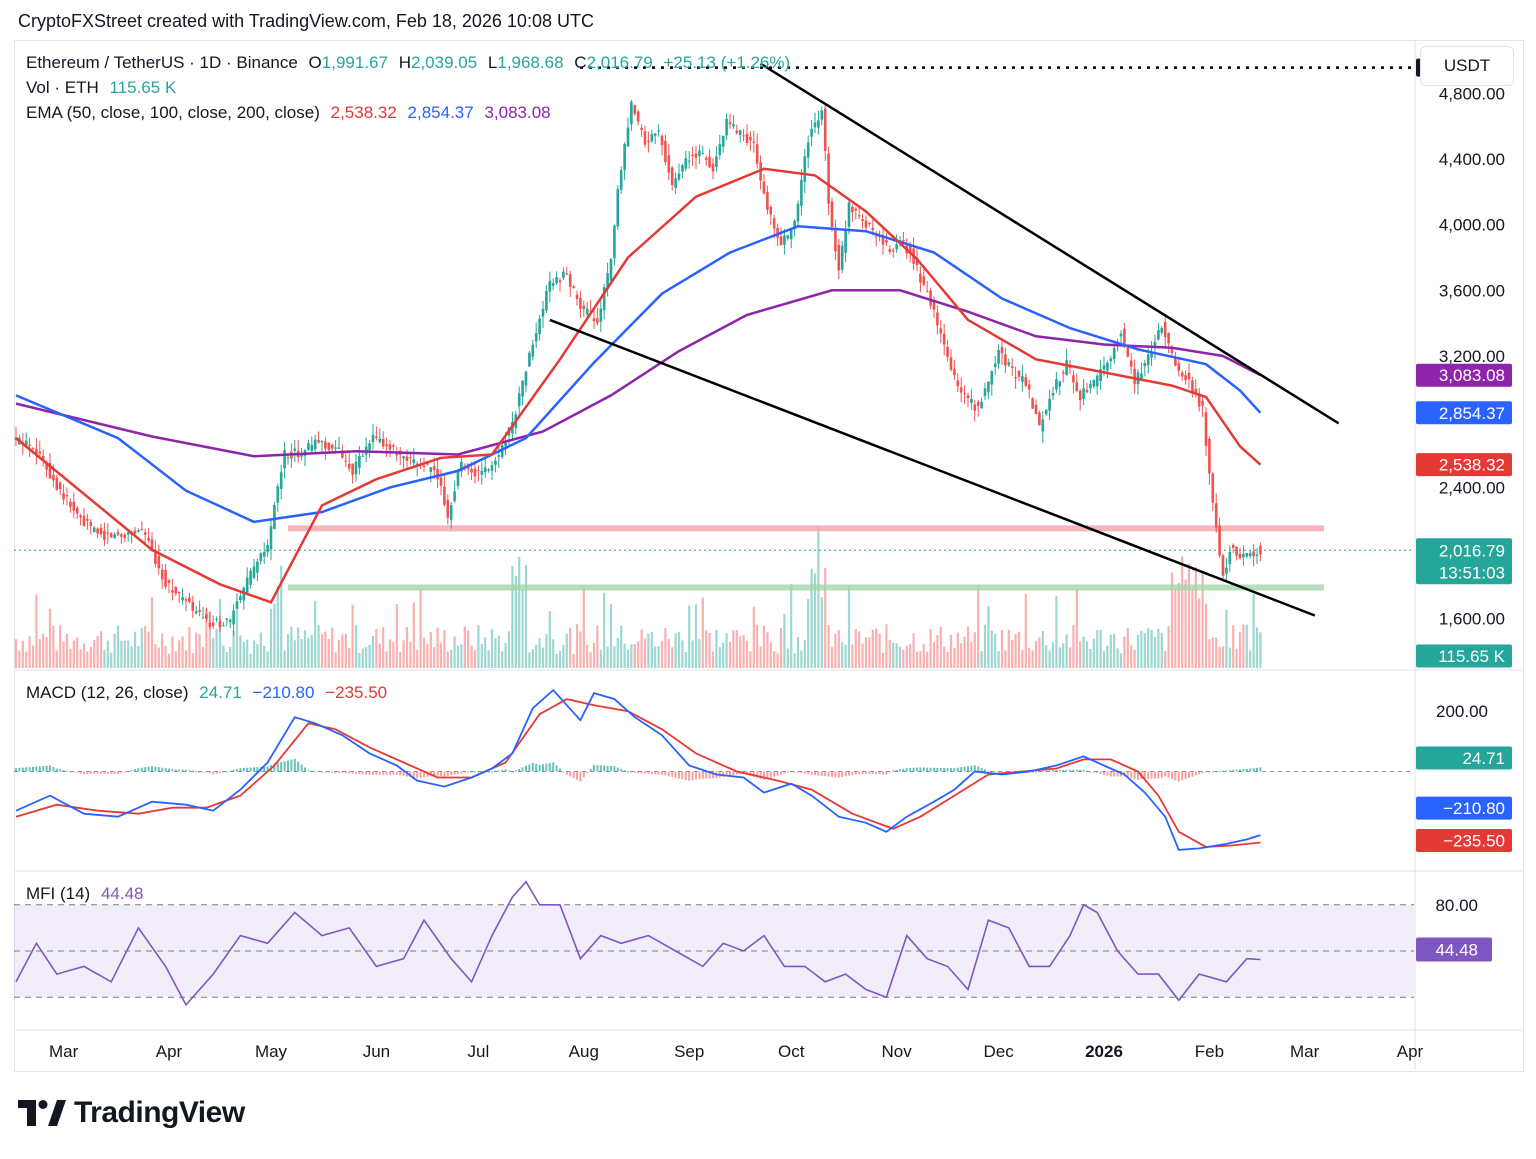 The height and width of the screenshot is (1159, 1536). I want to click on tradingview-brand: TradingView, so click(131, 1113).